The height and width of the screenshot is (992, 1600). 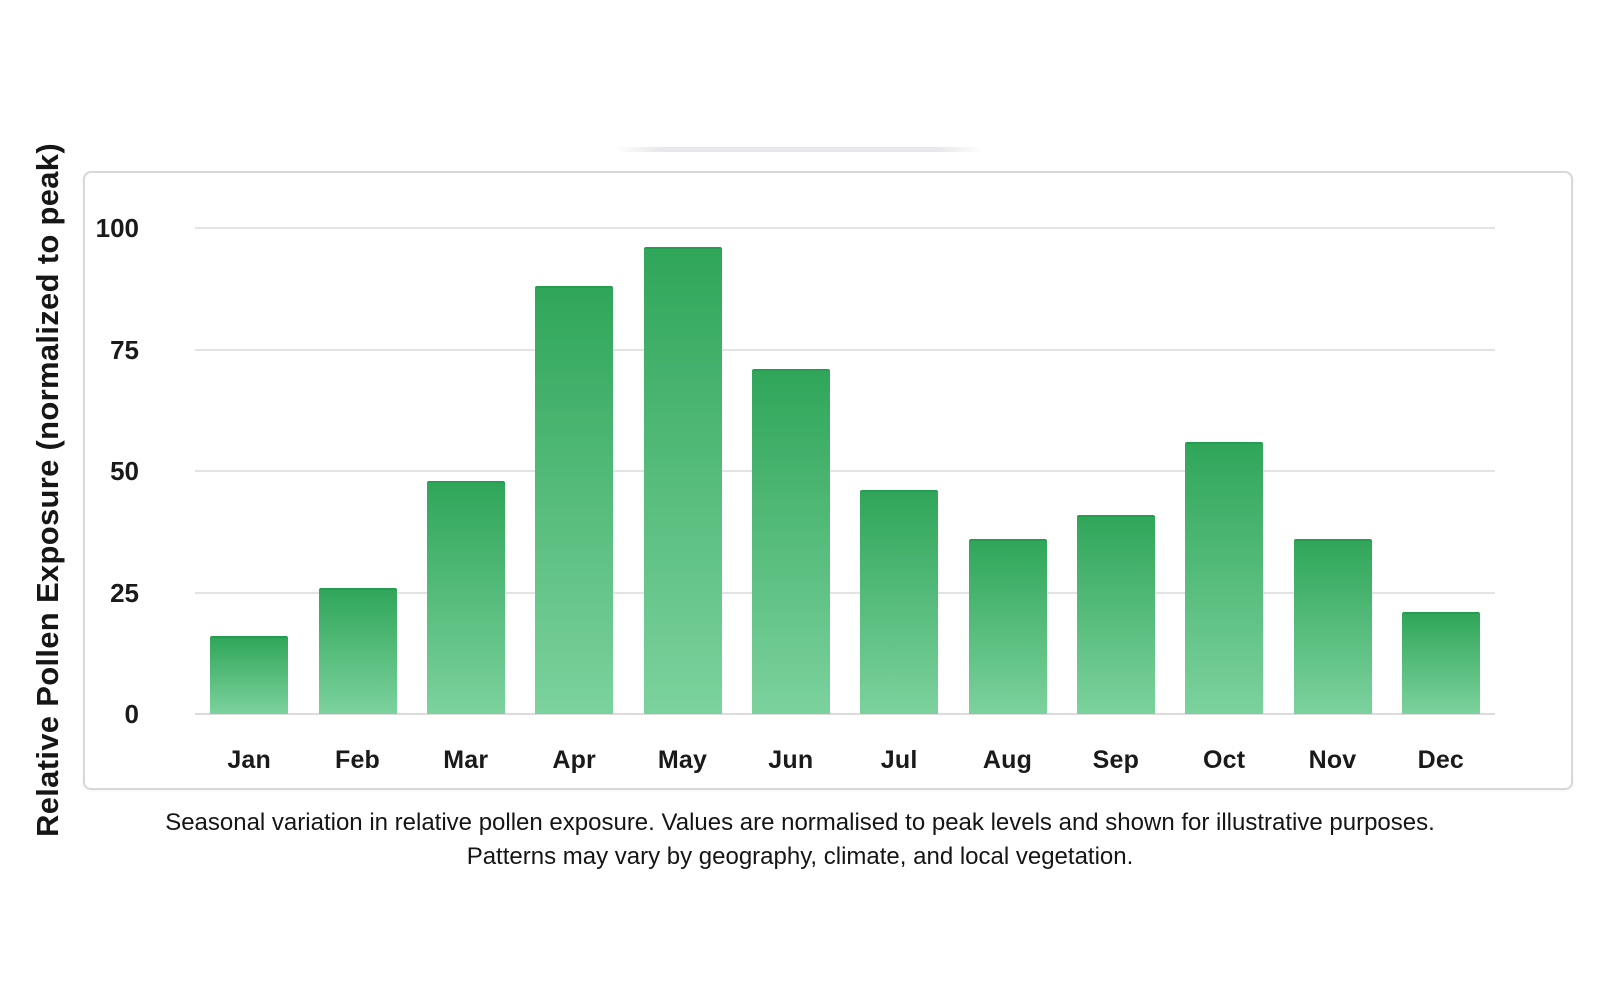 I want to click on bar-jun, so click(x=790, y=541).